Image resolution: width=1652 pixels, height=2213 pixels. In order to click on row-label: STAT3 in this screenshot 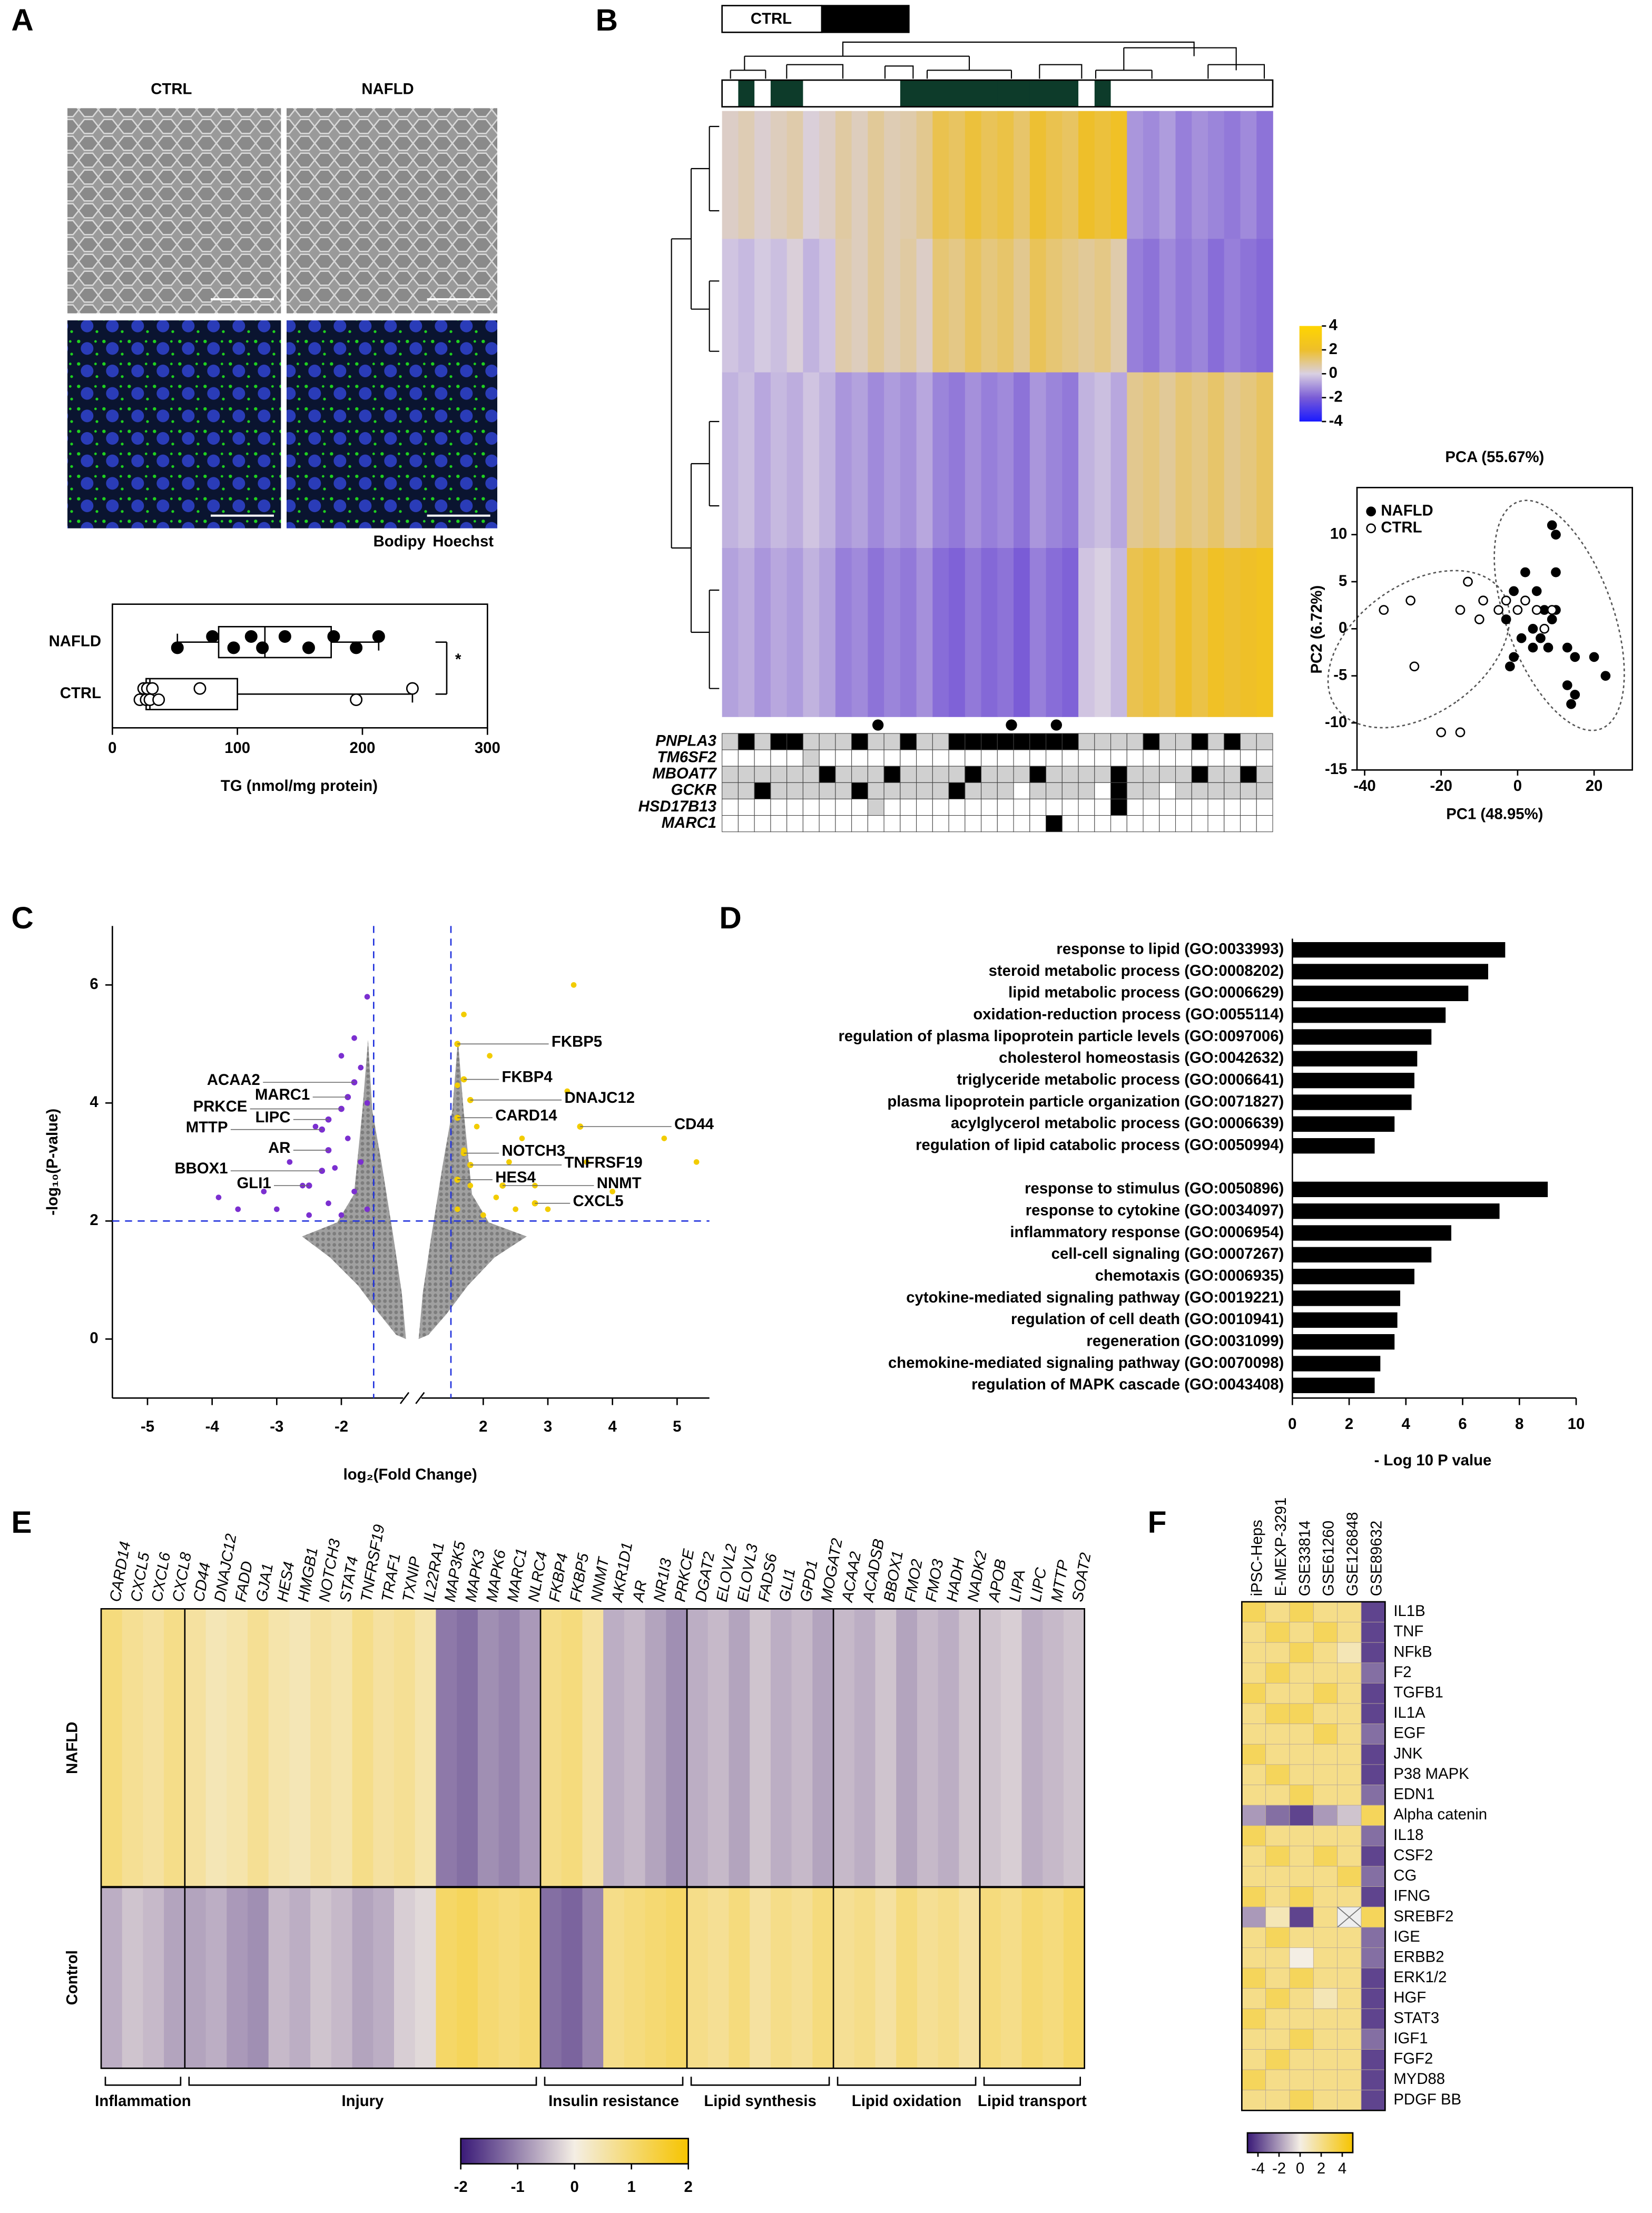, I will do `click(1416, 2017)`.